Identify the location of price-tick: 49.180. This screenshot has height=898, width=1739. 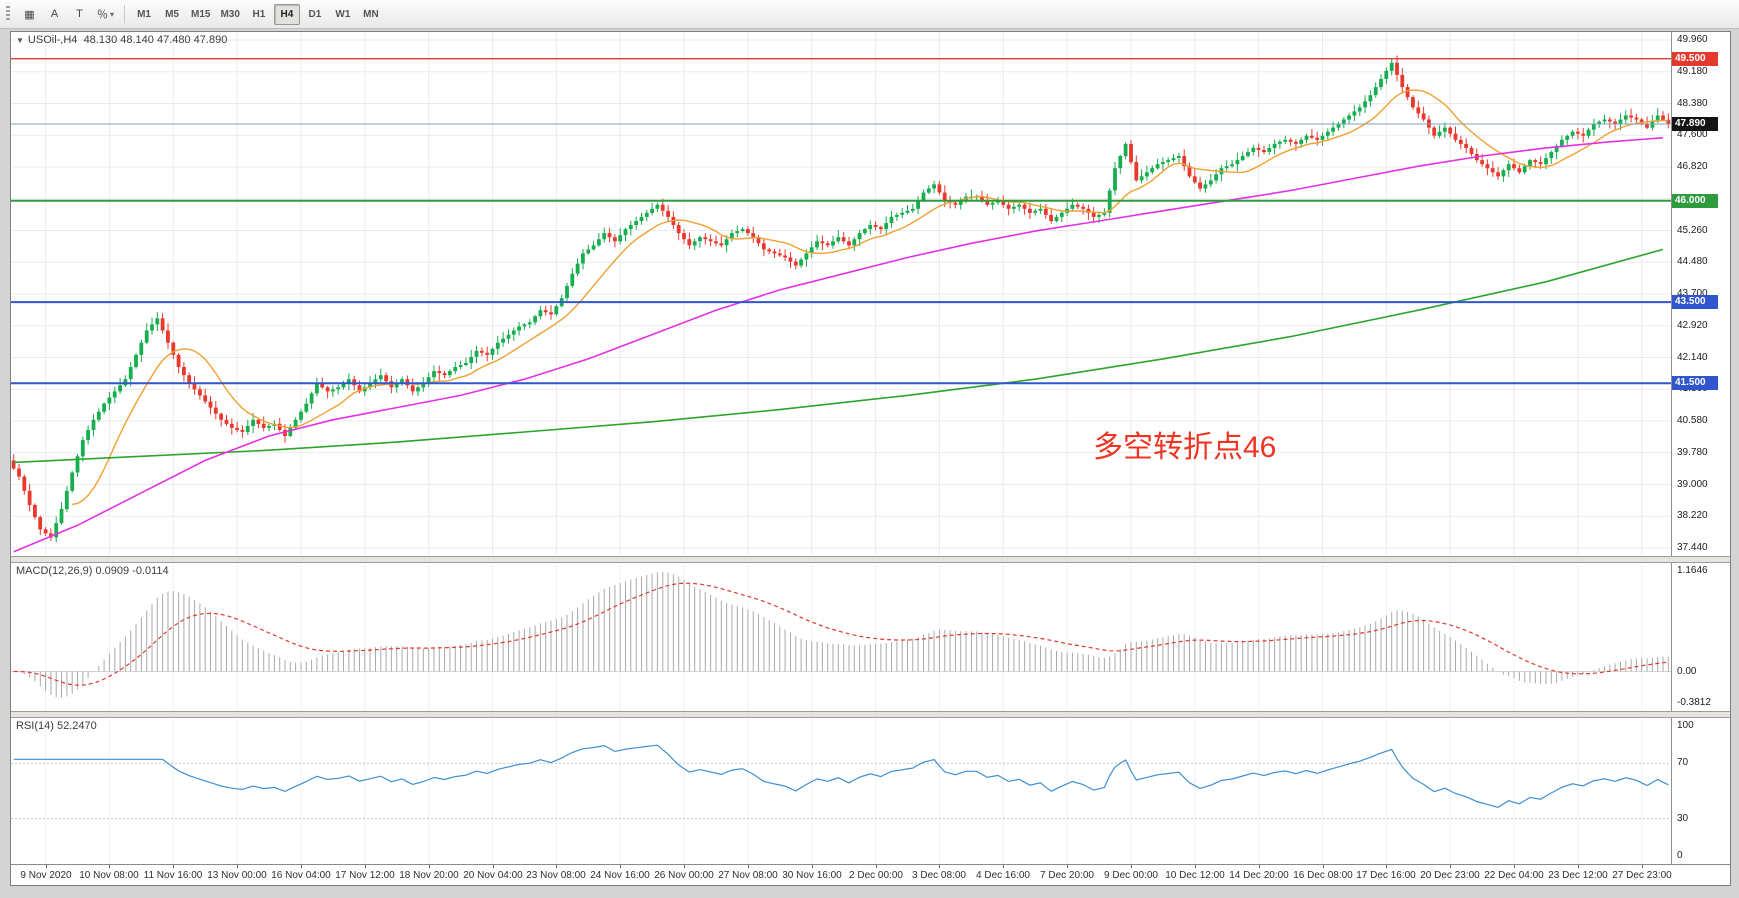
(1692, 71).